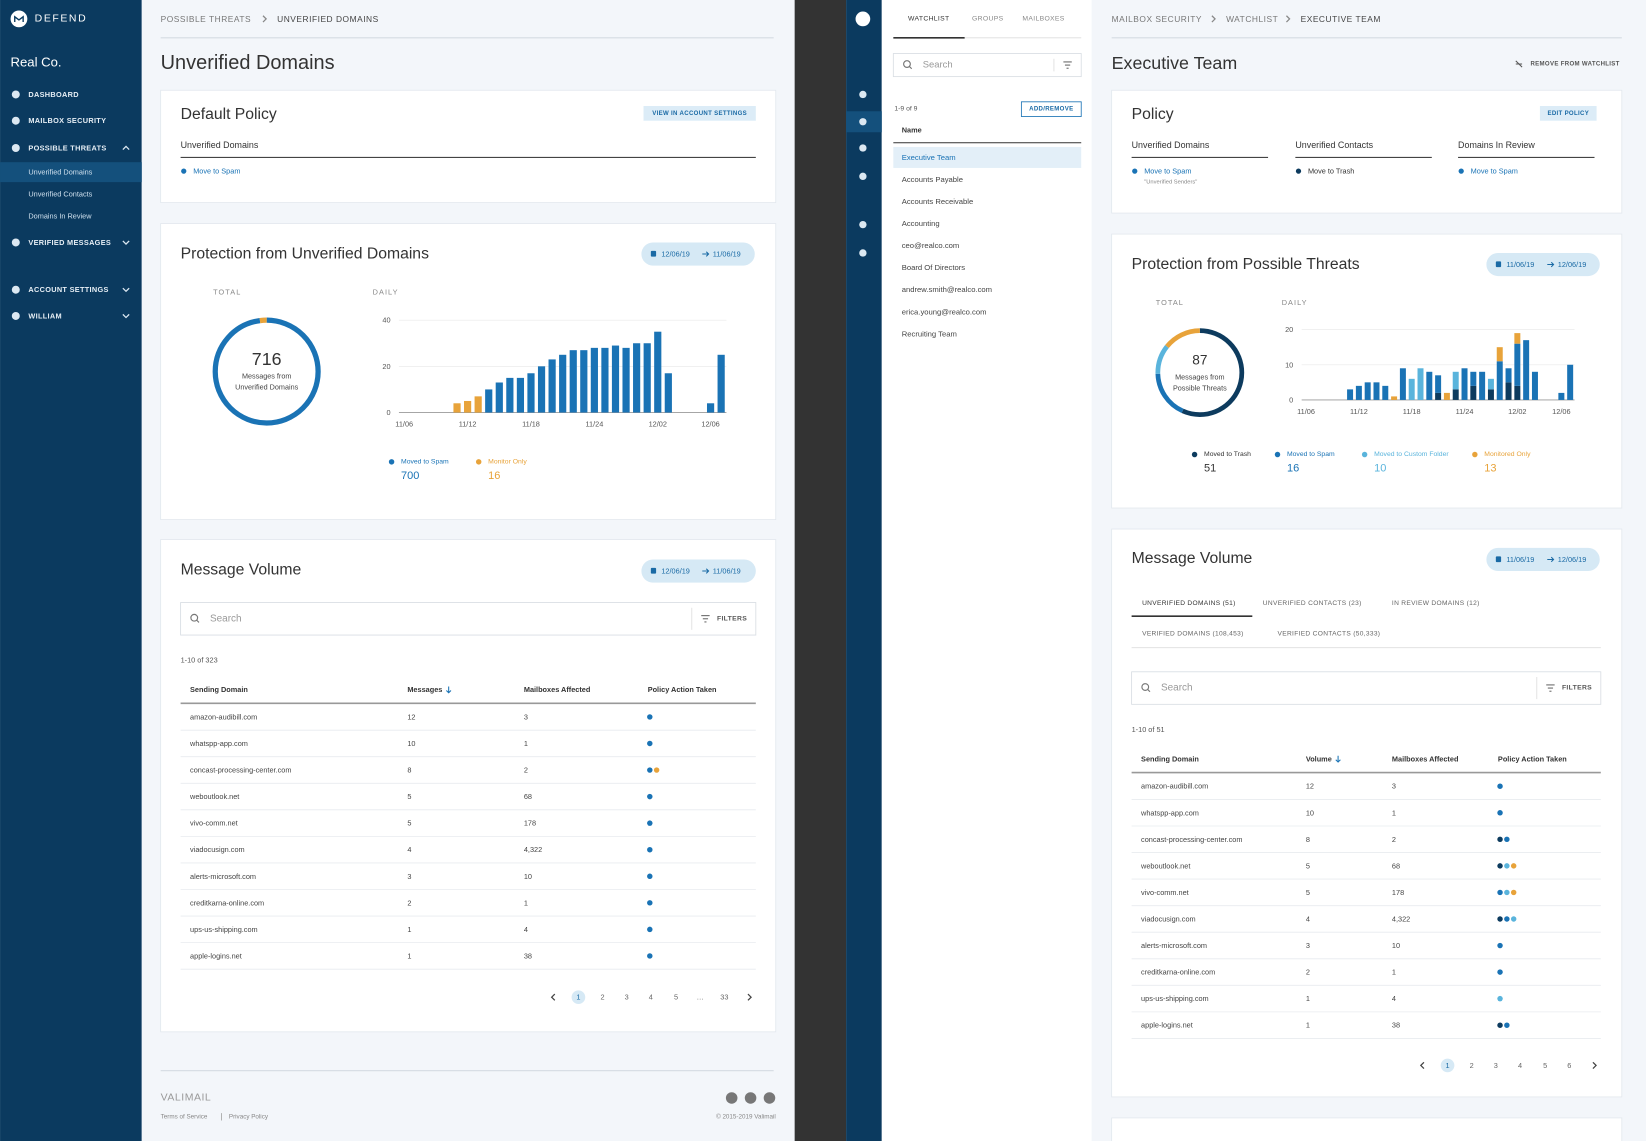 Image resolution: width=1646 pixels, height=1141 pixels. Describe the element at coordinates (45, 315) in the screenshot. I see `nav-item: WILLIAM` at that location.